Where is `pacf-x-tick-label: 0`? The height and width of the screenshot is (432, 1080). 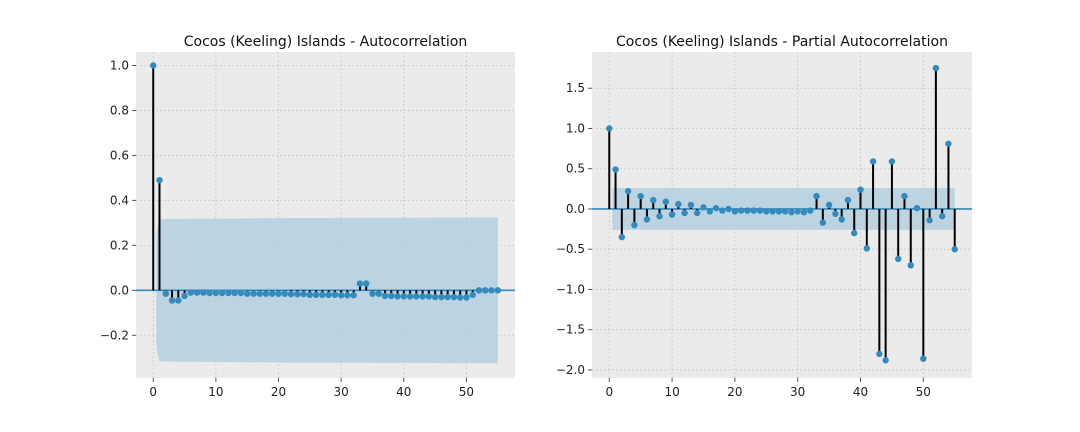 pacf-x-tick-label: 0 is located at coordinates (609, 392).